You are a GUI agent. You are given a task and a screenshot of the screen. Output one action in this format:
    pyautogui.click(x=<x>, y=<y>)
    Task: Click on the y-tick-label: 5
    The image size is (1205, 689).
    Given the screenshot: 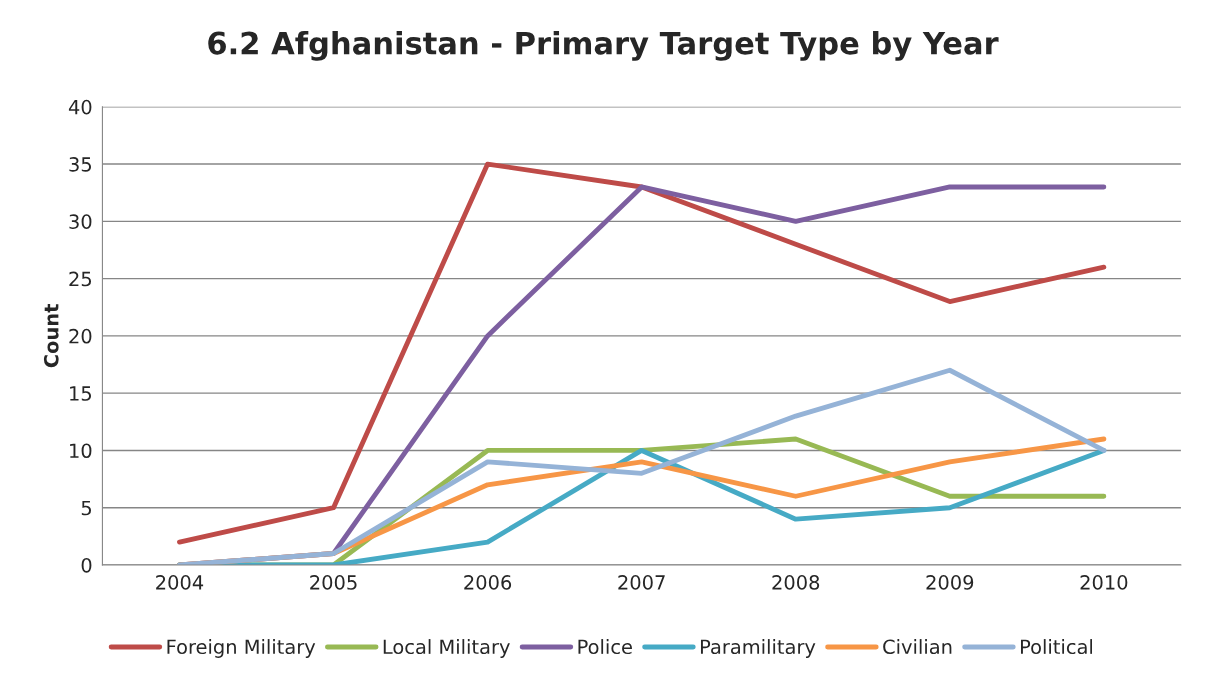 What is the action you would take?
    pyautogui.click(x=86, y=508)
    